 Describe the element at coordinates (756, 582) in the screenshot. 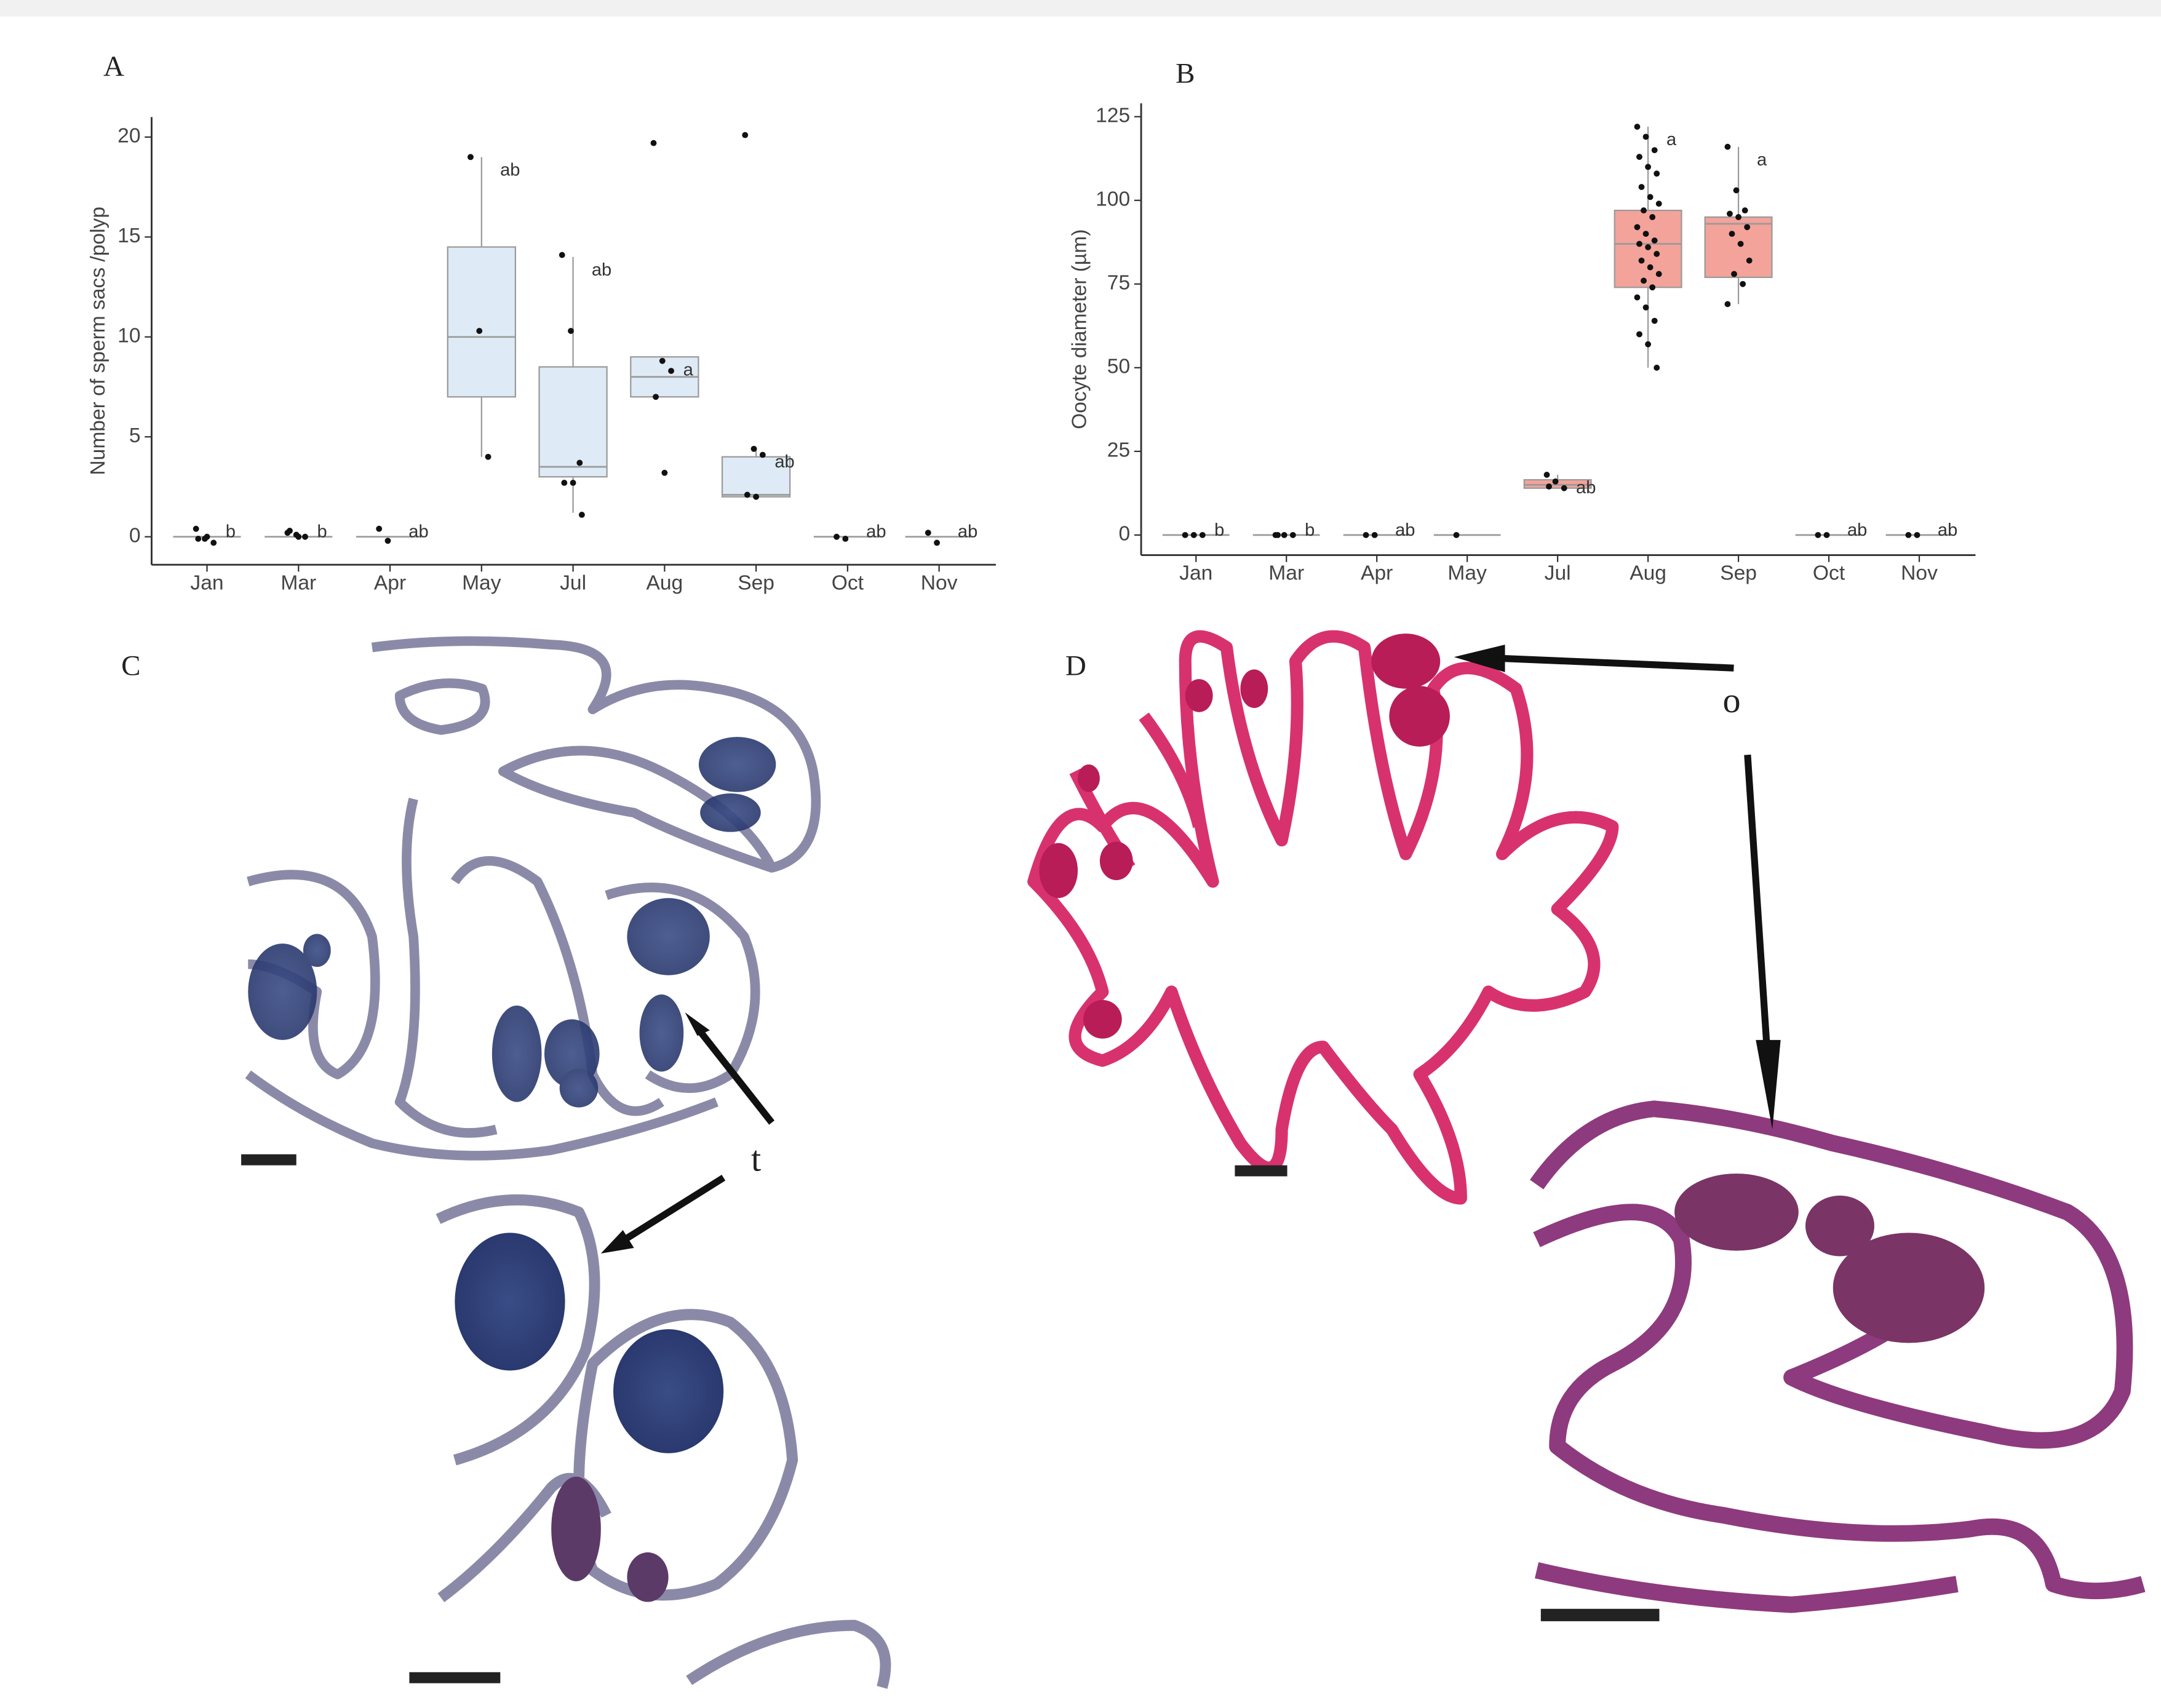

I see `x-tick-label: Sep` at that location.